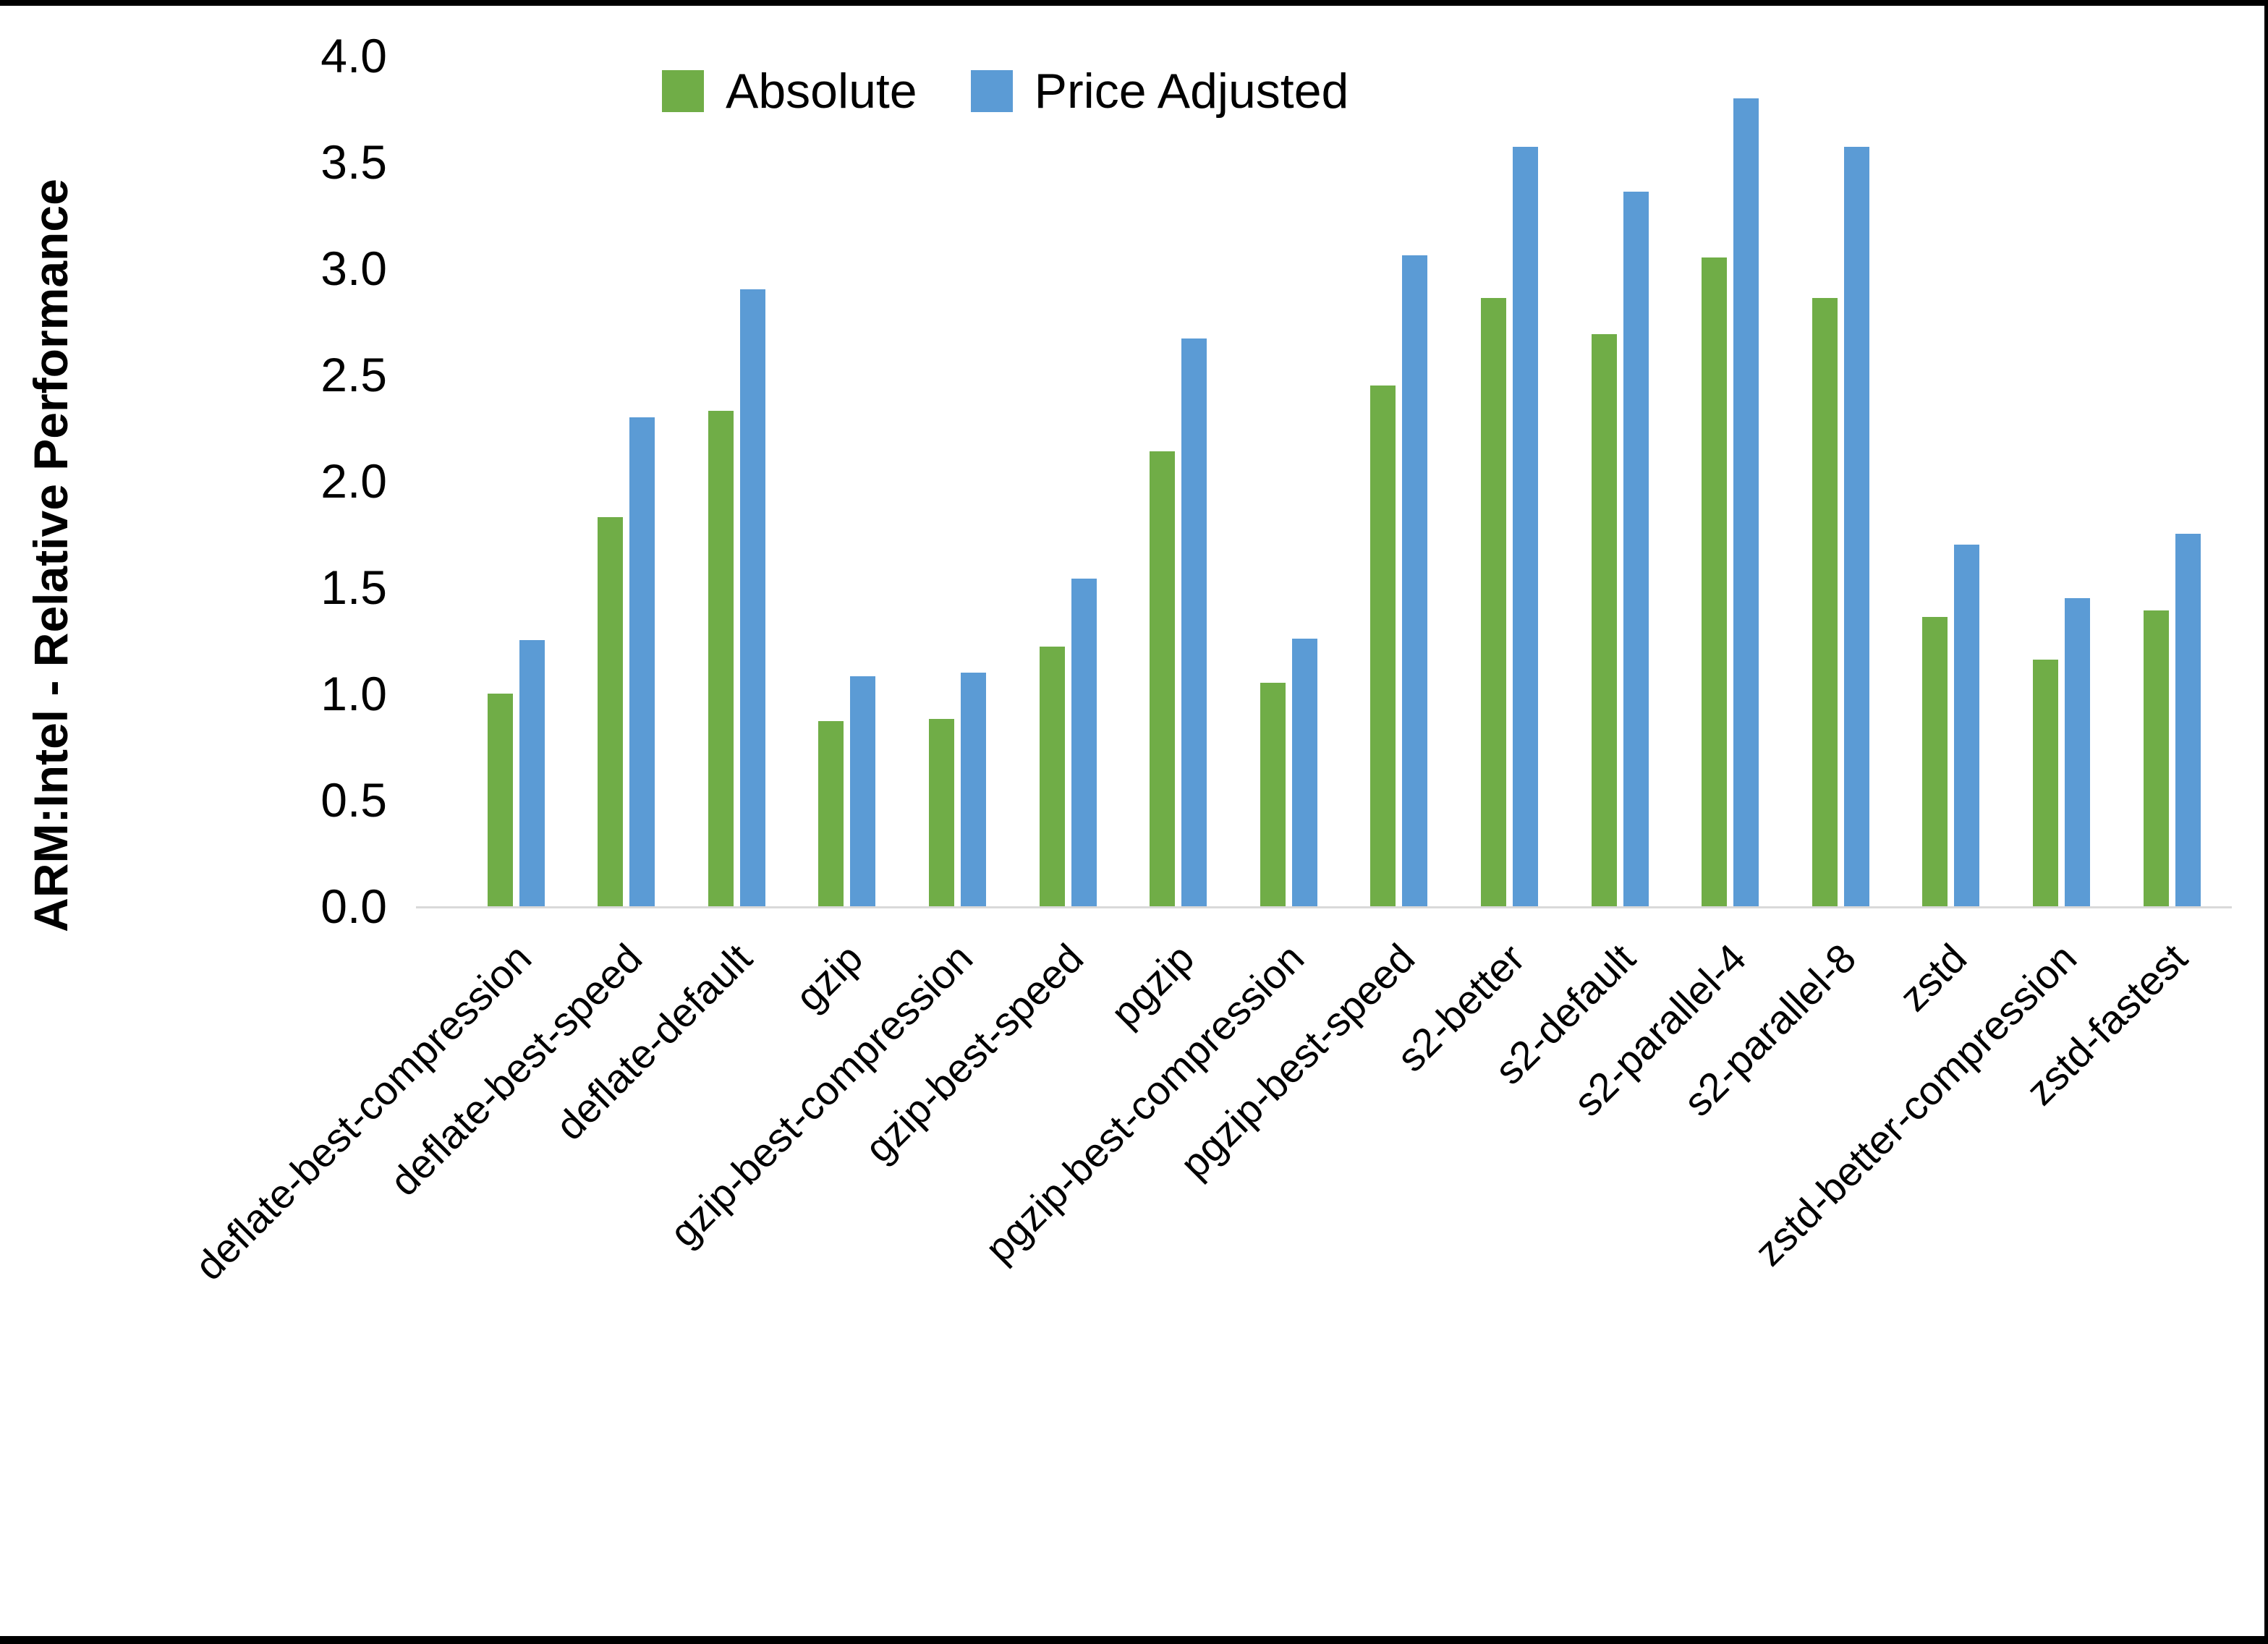 The height and width of the screenshot is (1644, 2268). I want to click on legend-item-price-adjusted: Price Adjusted, so click(1159, 91).